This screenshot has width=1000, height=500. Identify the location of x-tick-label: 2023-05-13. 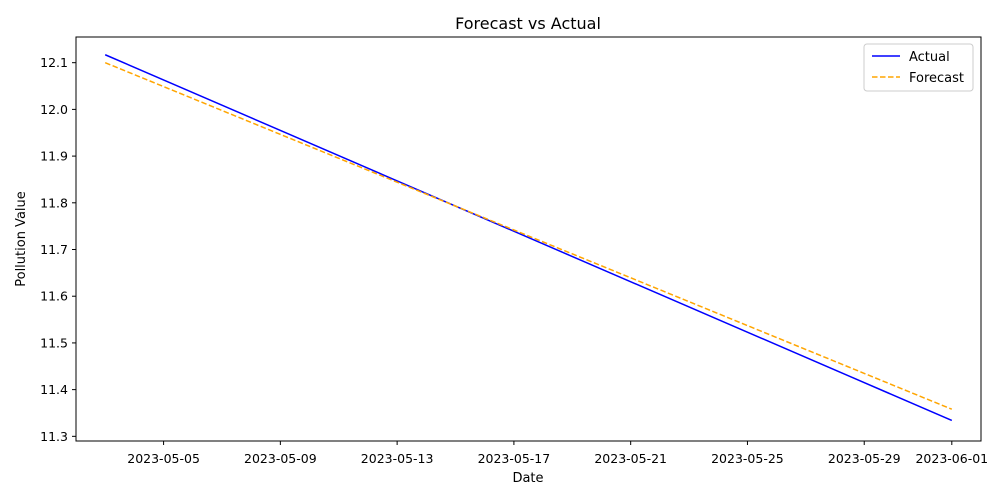
(397, 458).